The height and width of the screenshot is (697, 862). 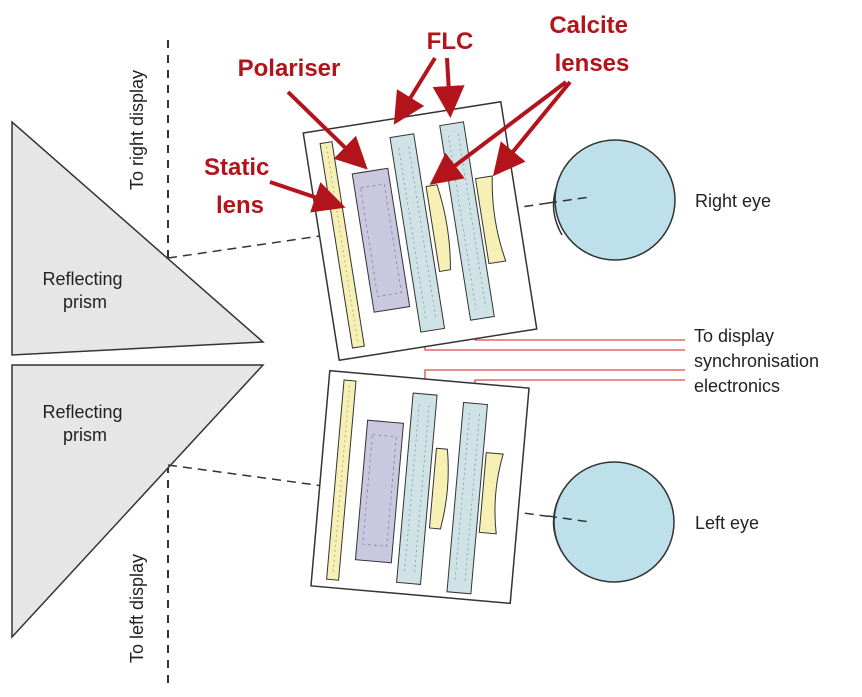 I want to click on annotation-arrows, so click(x=420, y=134).